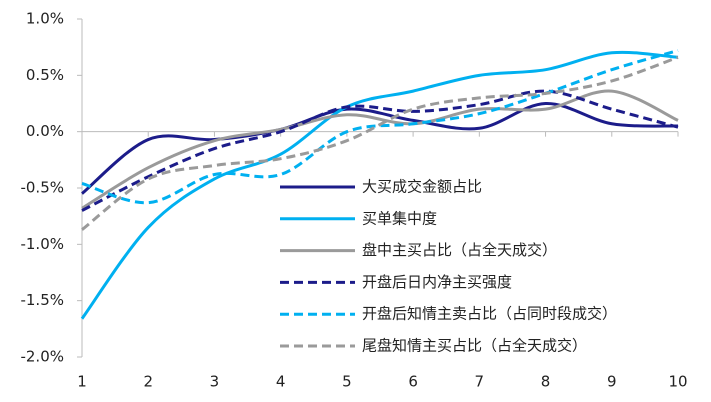 The image size is (711, 402). Describe the element at coordinates (215, 382) in the screenshot. I see `x-tick-label: 3` at that location.